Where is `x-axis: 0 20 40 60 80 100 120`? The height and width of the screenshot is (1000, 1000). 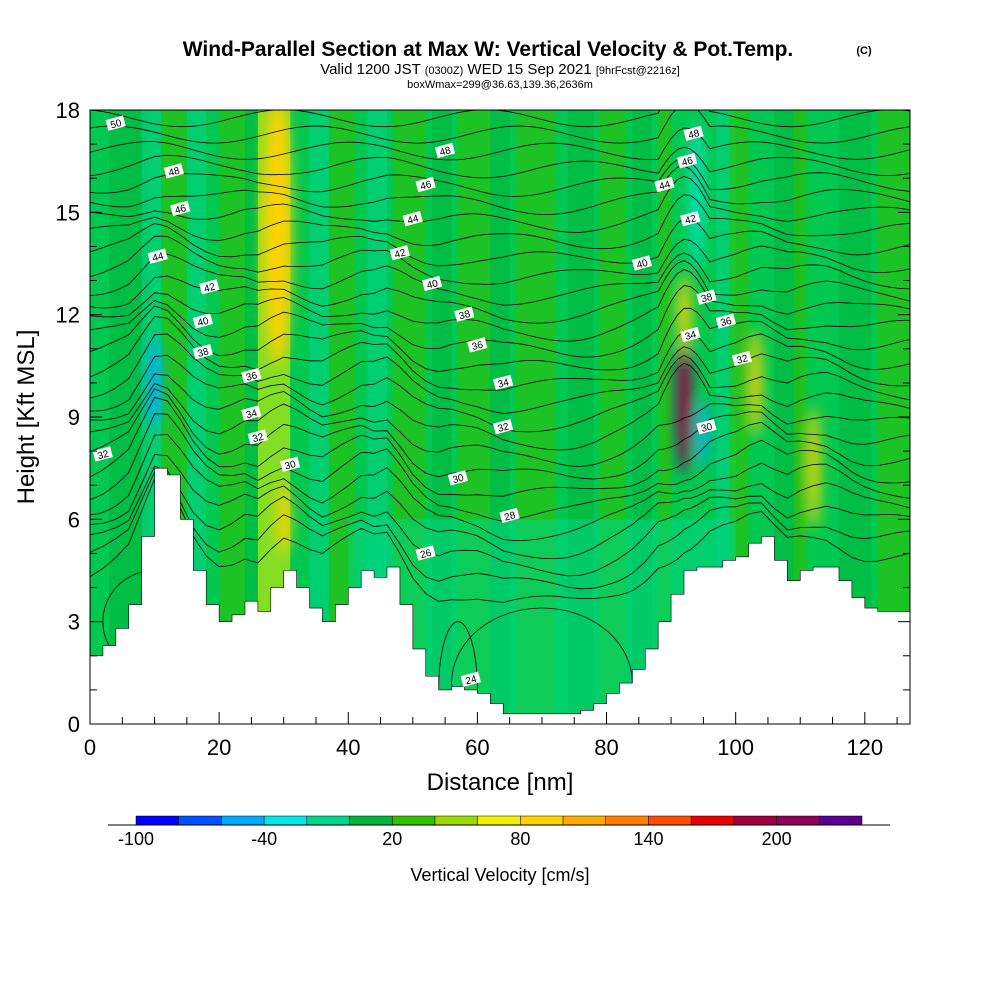 x-axis: 0 20 40 60 80 100 120 is located at coordinates (491, 736).